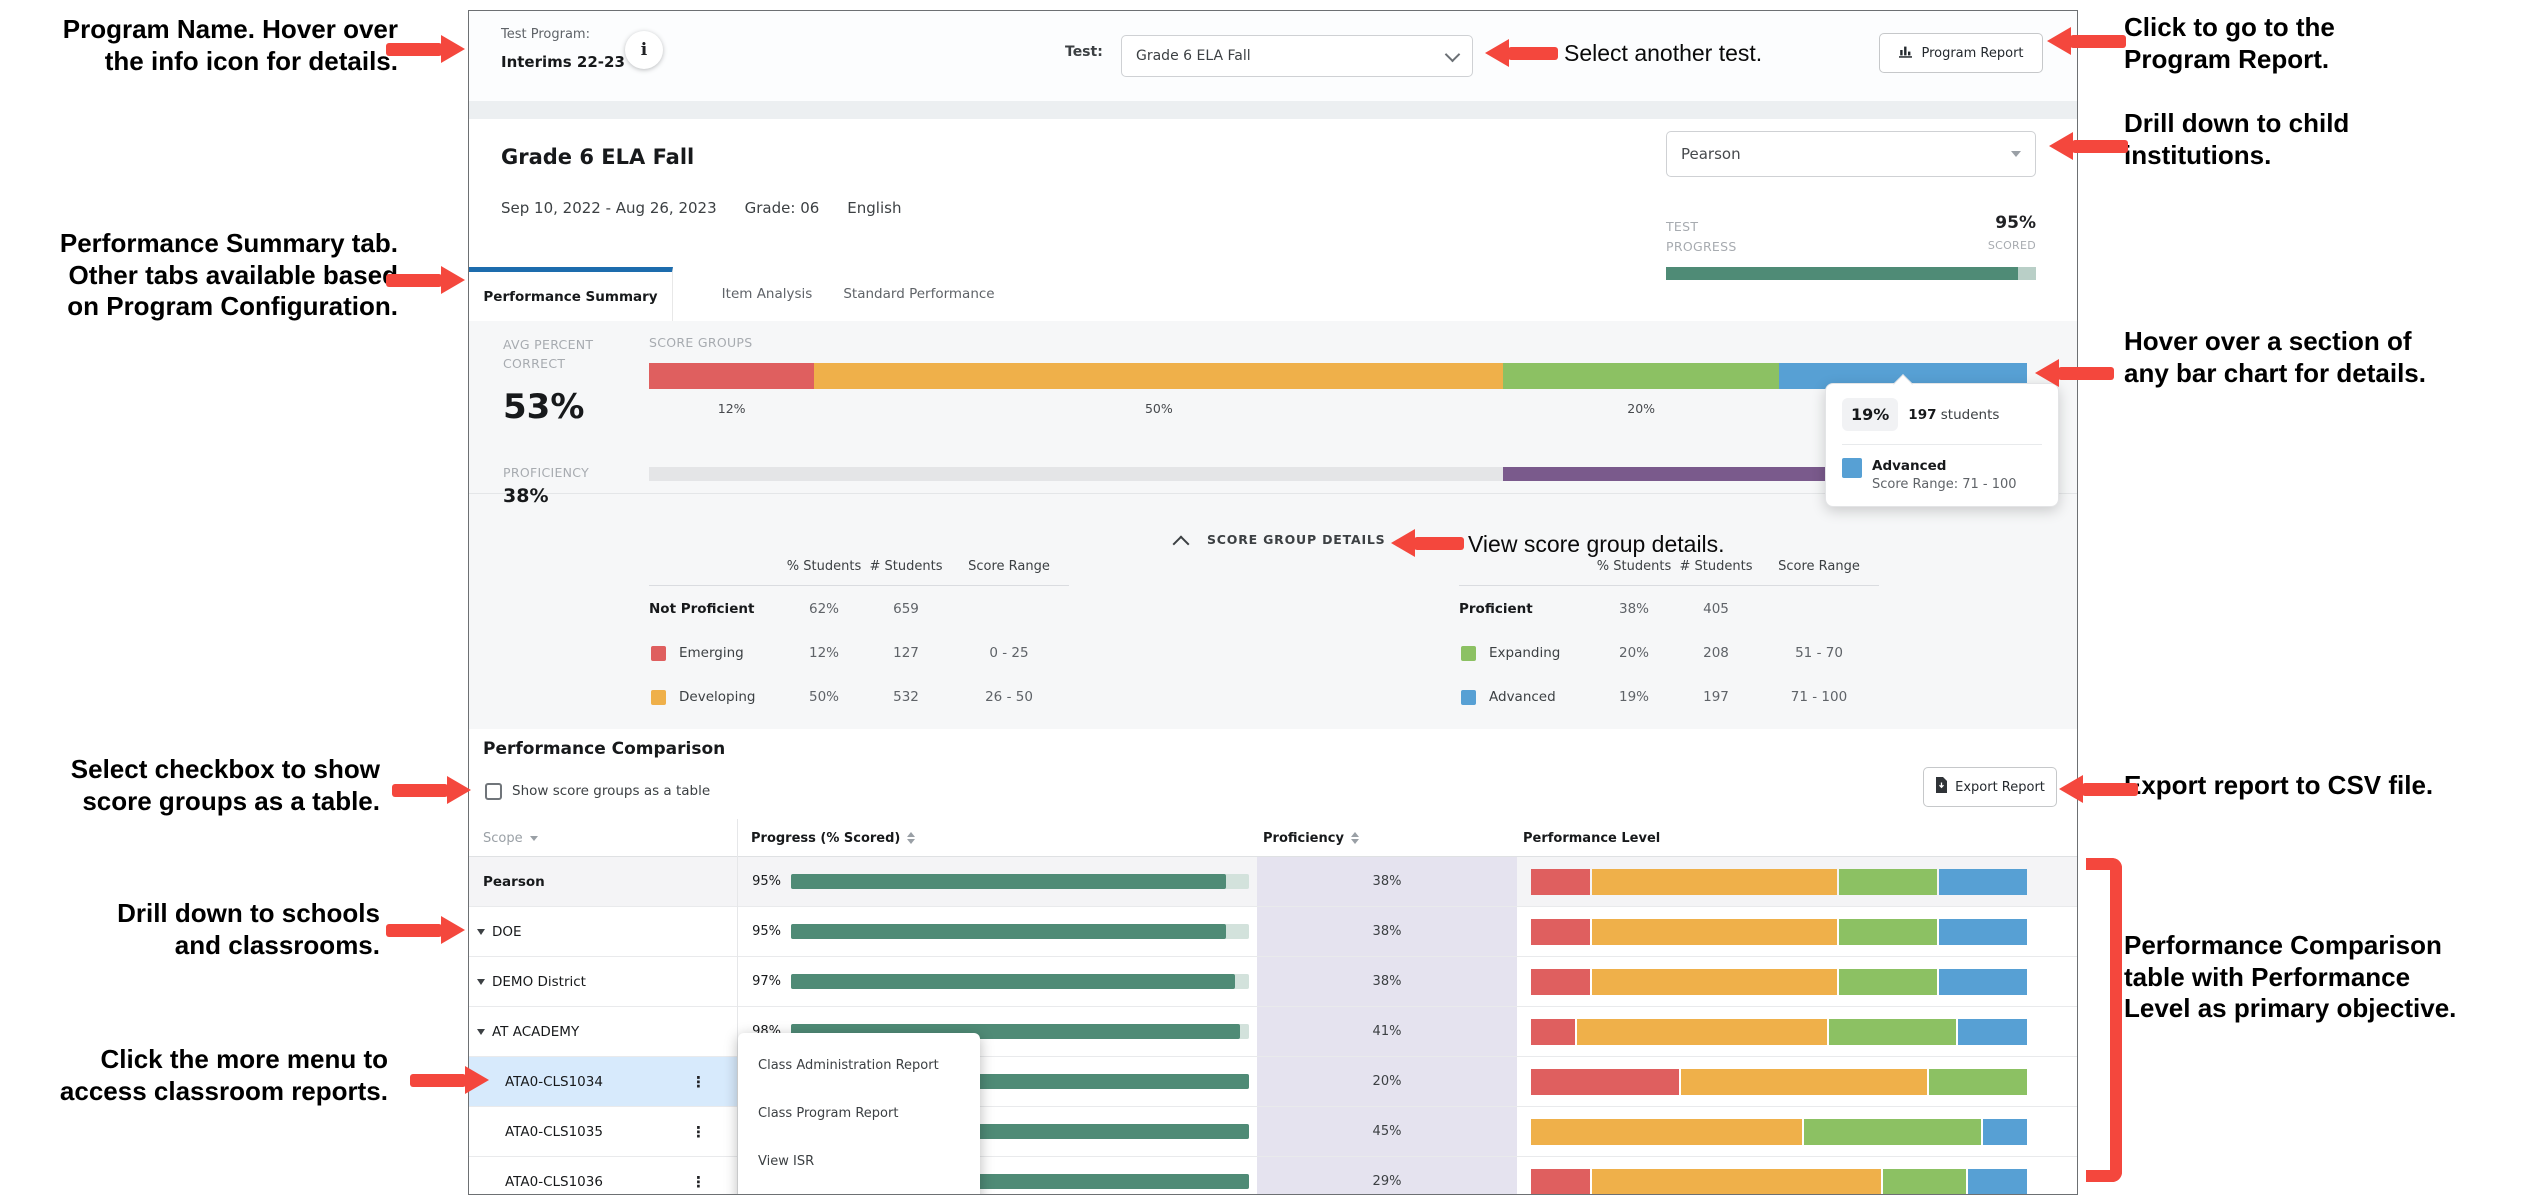  I want to click on score-segment-emerging, so click(732, 376).